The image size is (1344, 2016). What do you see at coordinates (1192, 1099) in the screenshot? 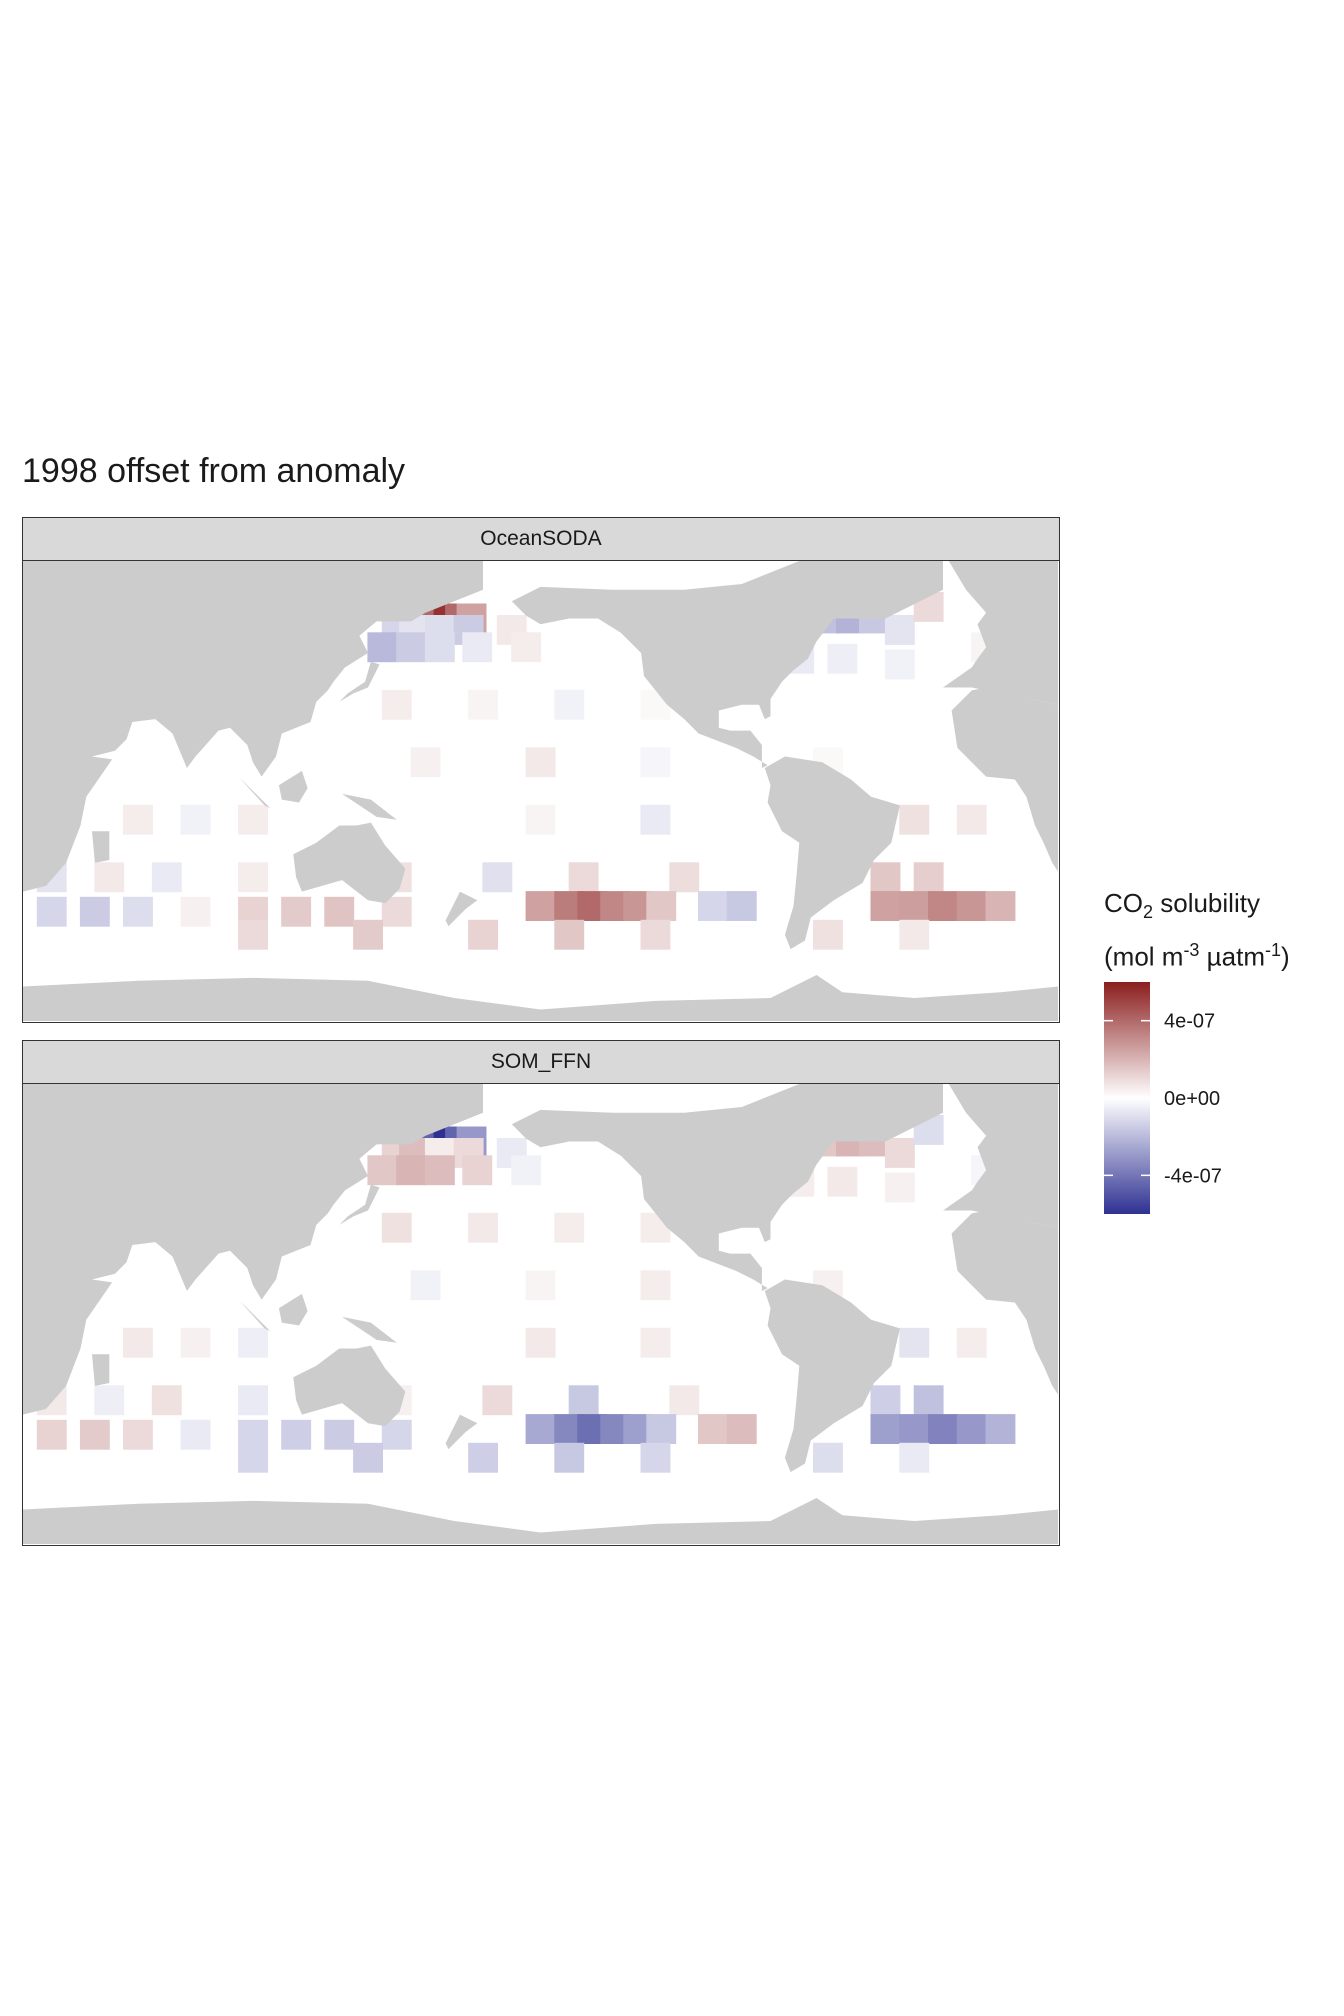
I see `legend-tick-label: 0e+00` at bounding box center [1192, 1099].